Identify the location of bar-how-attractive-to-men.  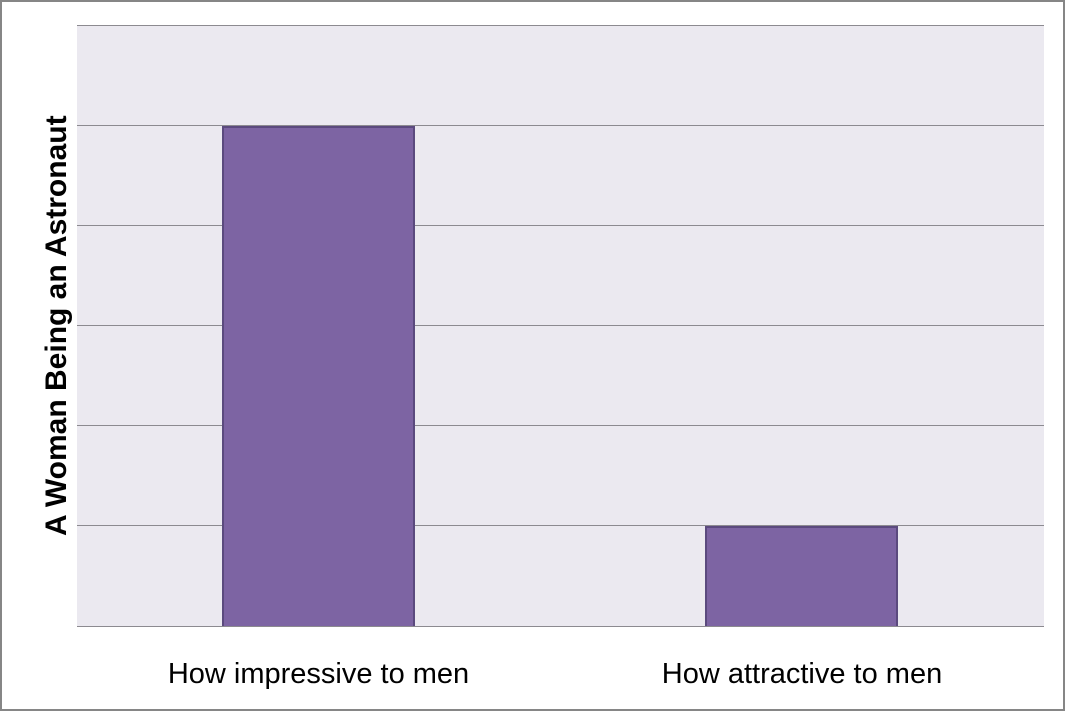
(801, 576).